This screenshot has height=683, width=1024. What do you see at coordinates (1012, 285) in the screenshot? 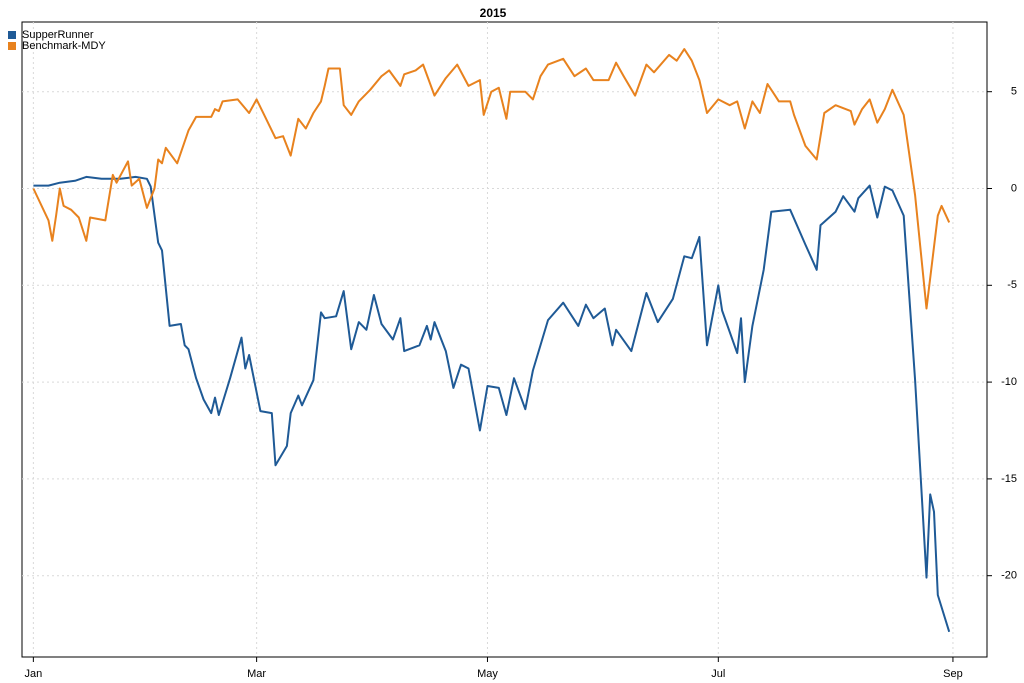
I see `y-tick-label: -5` at bounding box center [1012, 285].